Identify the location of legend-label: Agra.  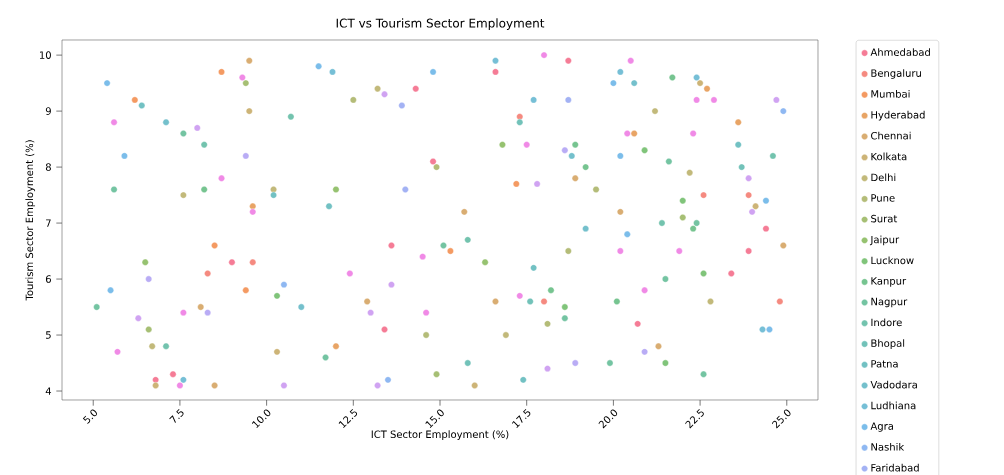
(881, 427).